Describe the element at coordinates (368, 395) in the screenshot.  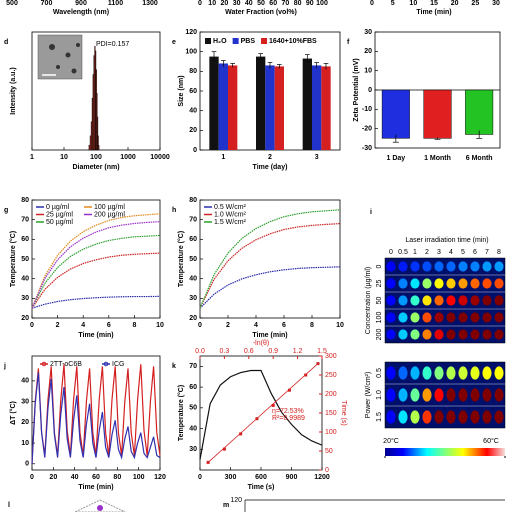
I see `group-label: Power (W/cm²)` at that location.